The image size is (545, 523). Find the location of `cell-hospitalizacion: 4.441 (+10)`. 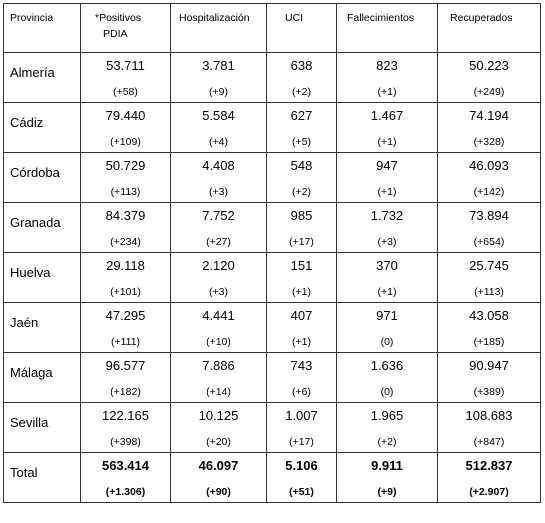

cell-hospitalizacion: 4.441 (+10) is located at coordinates (218, 327).